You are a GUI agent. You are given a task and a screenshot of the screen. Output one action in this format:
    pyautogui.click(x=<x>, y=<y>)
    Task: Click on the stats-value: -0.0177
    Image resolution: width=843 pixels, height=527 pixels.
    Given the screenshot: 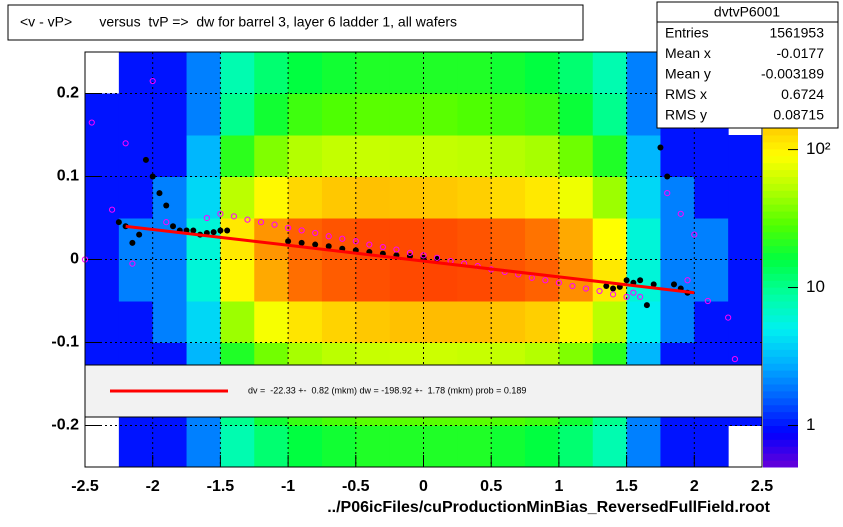 What is the action you would take?
    pyautogui.click(x=801, y=53)
    